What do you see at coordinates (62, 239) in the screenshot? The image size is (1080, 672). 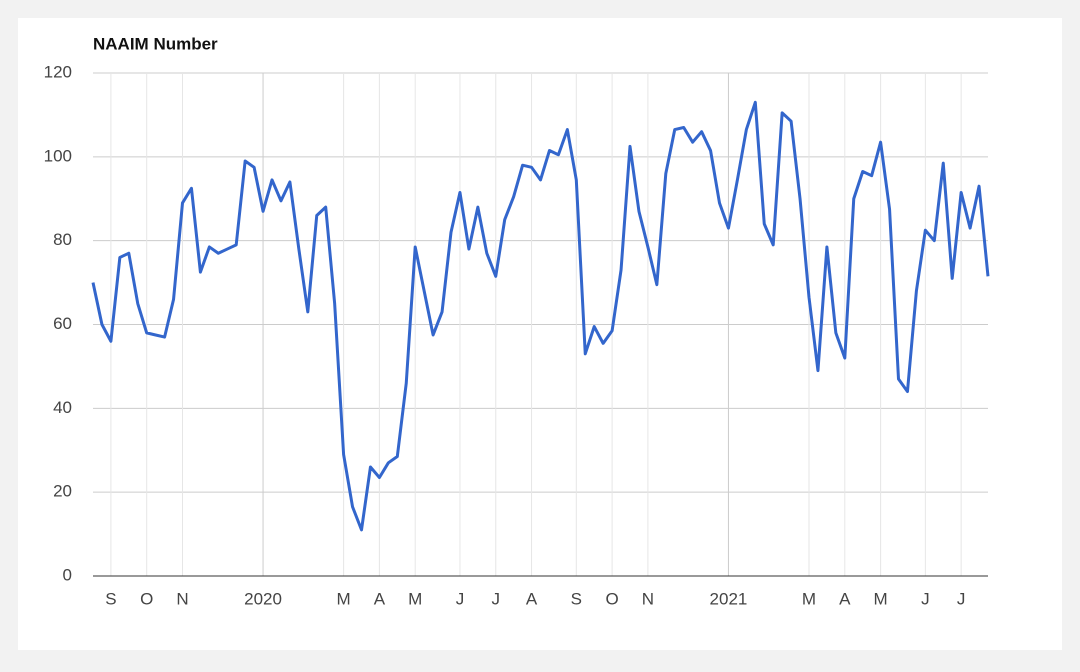 I see `y-tick-label: 80` at bounding box center [62, 239].